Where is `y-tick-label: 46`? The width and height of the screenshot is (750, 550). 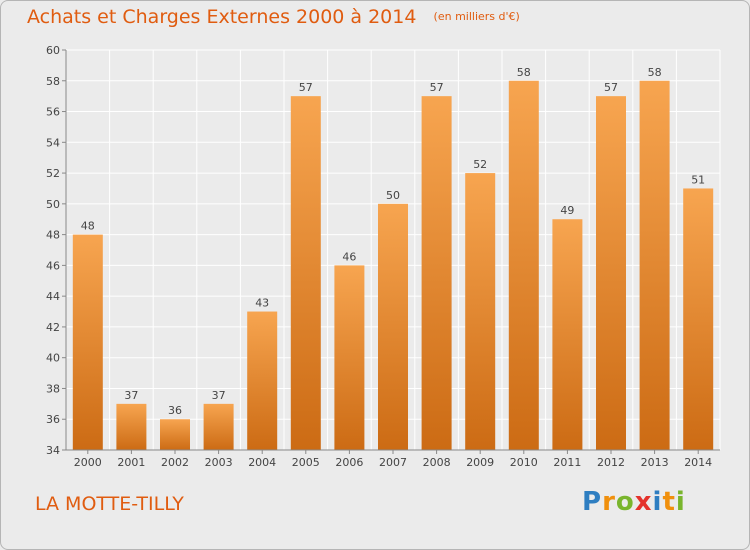 y-tick-label: 46 is located at coordinates (53, 265).